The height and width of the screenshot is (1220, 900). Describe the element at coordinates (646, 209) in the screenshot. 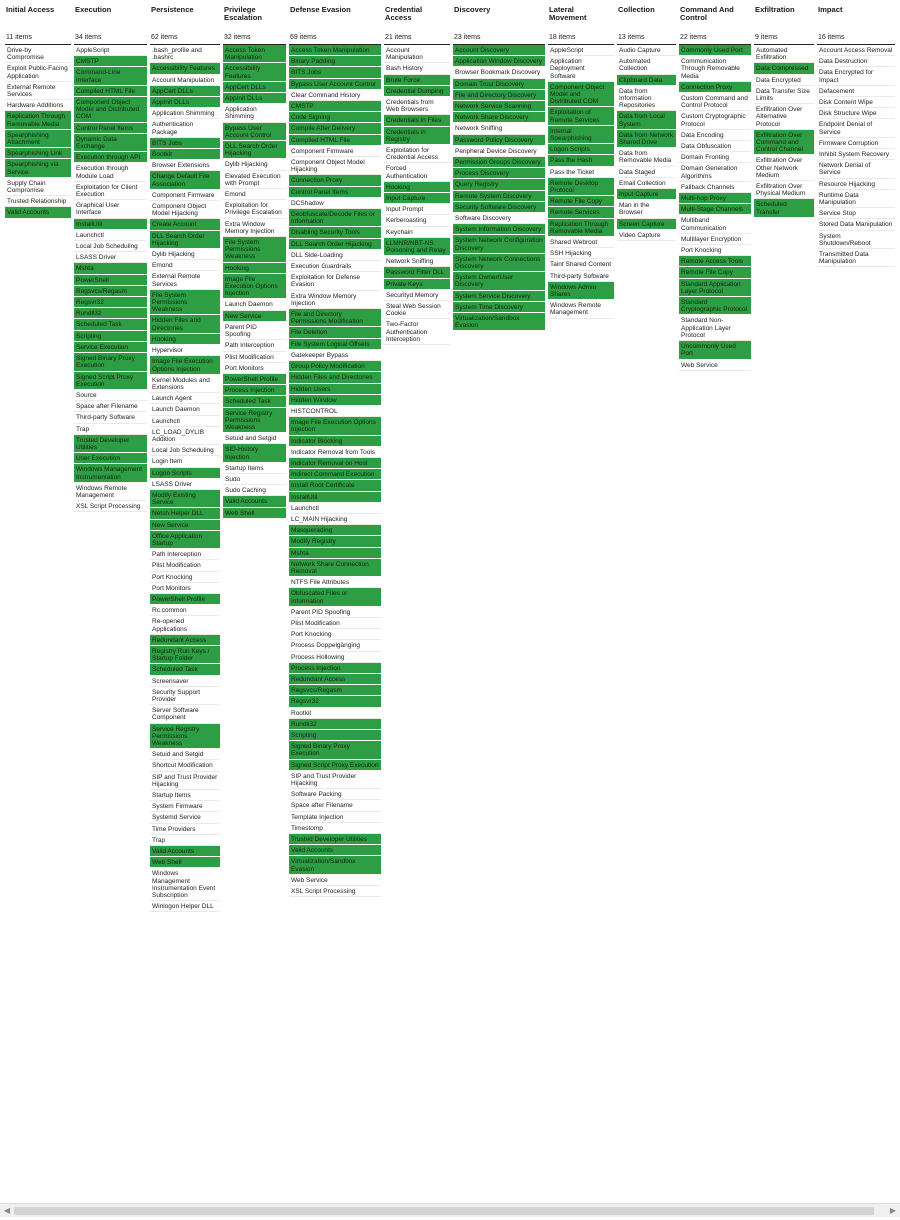

I see `technique-cell: Man in the Browser` at that location.